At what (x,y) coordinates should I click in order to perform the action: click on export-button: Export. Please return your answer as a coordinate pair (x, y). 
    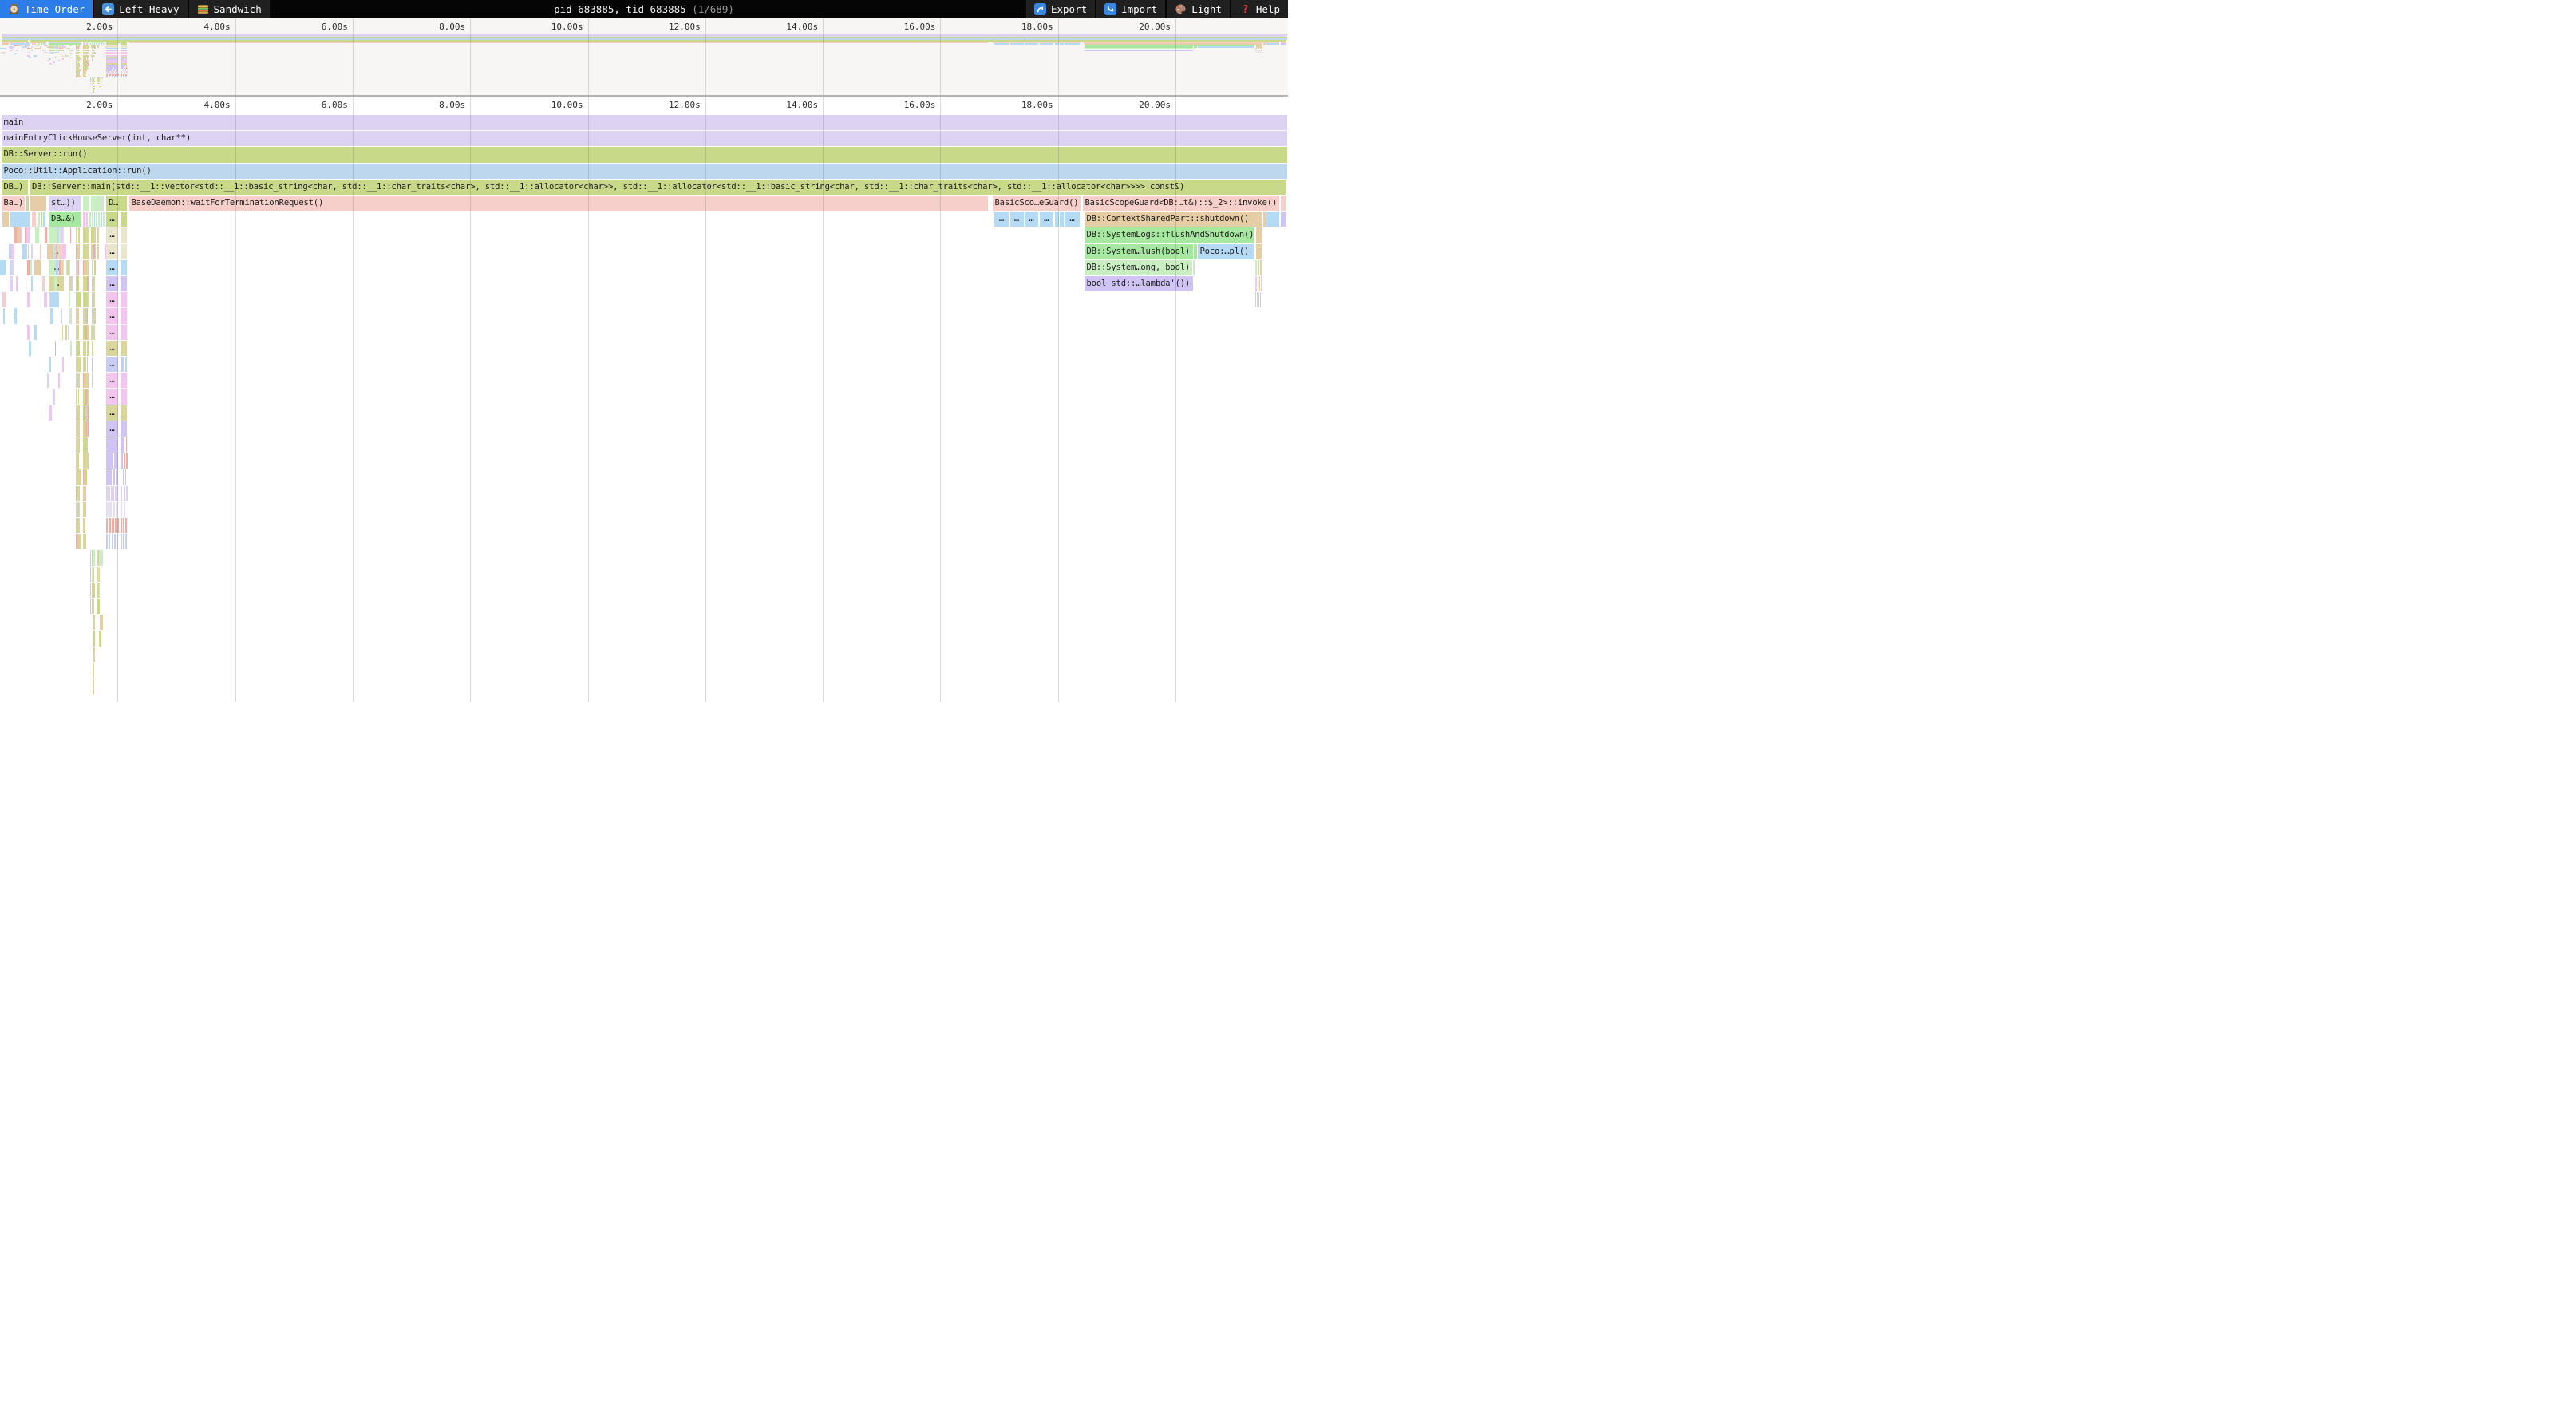
    Looking at the image, I should click on (1060, 9).